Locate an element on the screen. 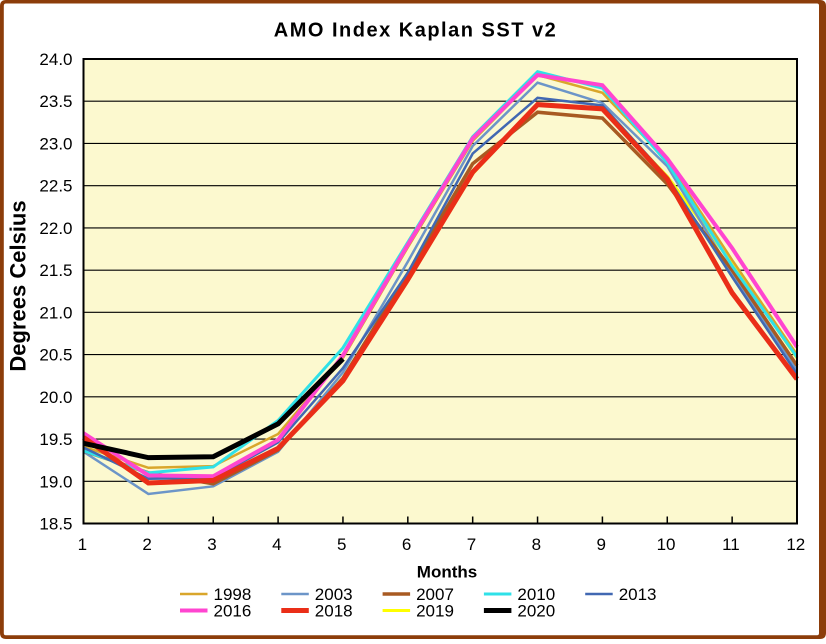 The height and width of the screenshot is (644, 826). svg-text: 22.5 is located at coordinates (55, 186).